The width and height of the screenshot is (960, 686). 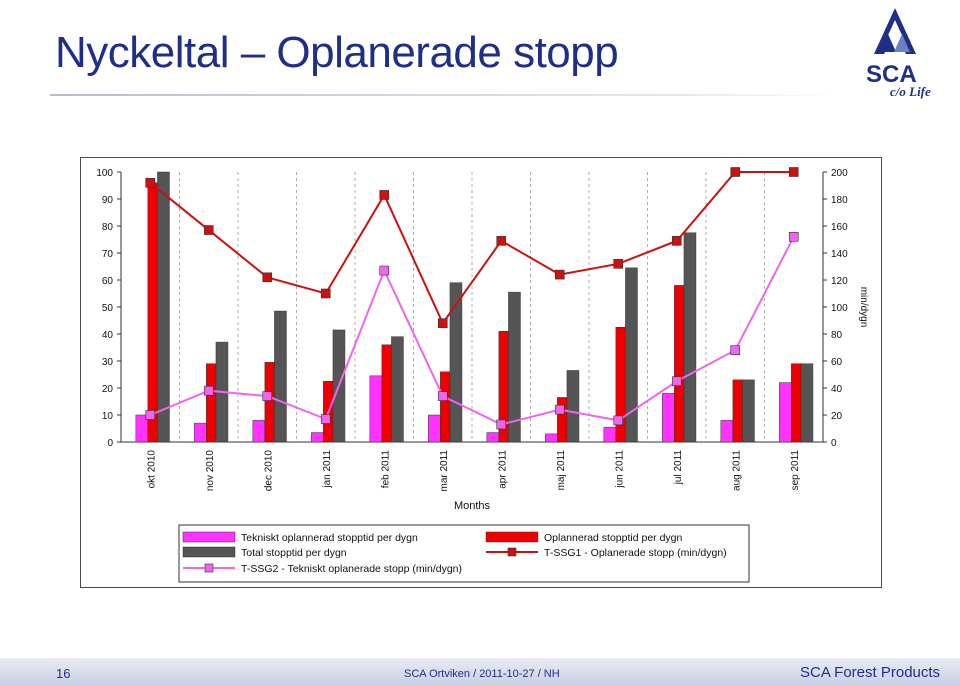 What do you see at coordinates (514, 367) in the screenshot?
I see `bar-3-apr-2011` at bounding box center [514, 367].